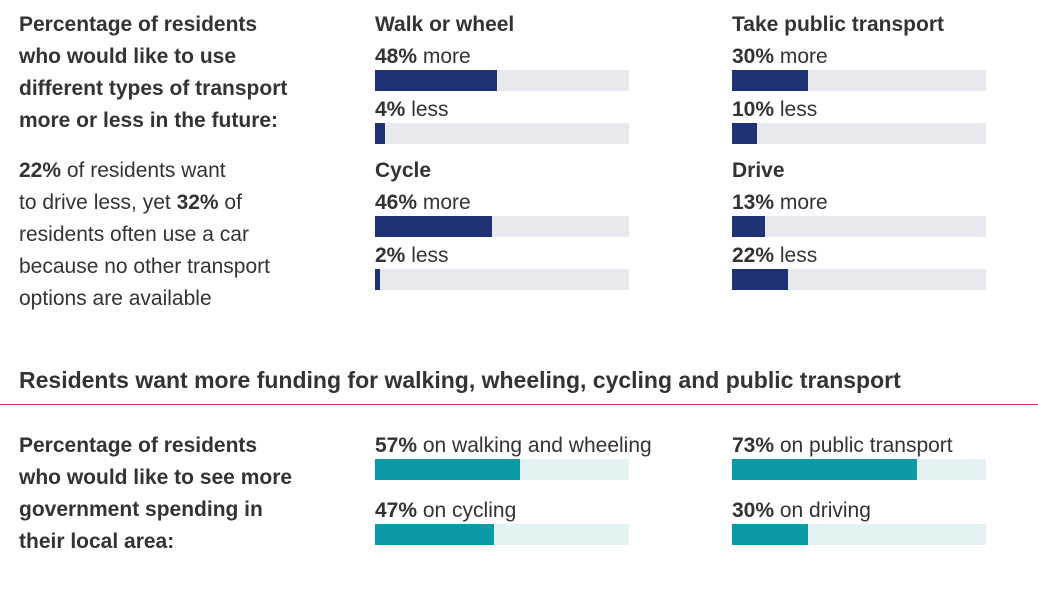 The width and height of the screenshot is (1038, 597). Describe the element at coordinates (822, 510) in the screenshot. I see `bar-text: on driving` at that location.